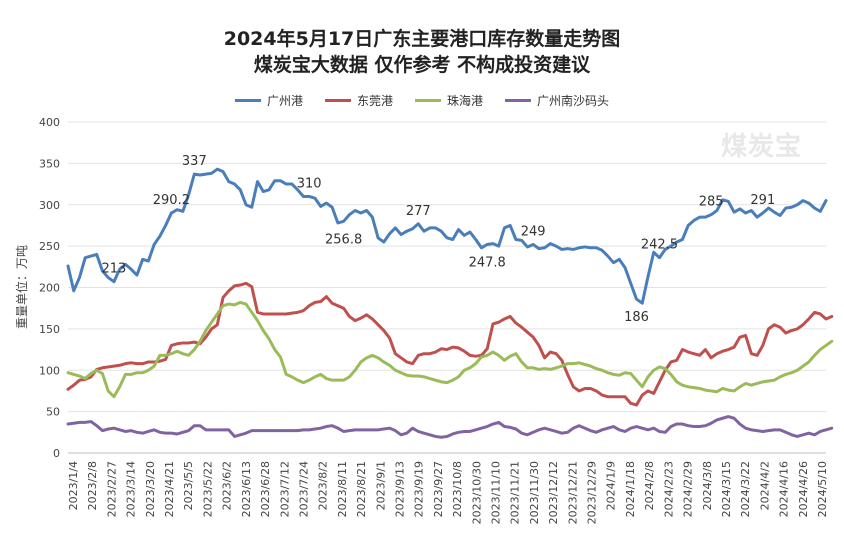  Describe the element at coordinates (422, 65) in the screenshot. I see `chart-subtitle: 煤炭宝大数据 仅作参考 不构成投资建议` at that location.